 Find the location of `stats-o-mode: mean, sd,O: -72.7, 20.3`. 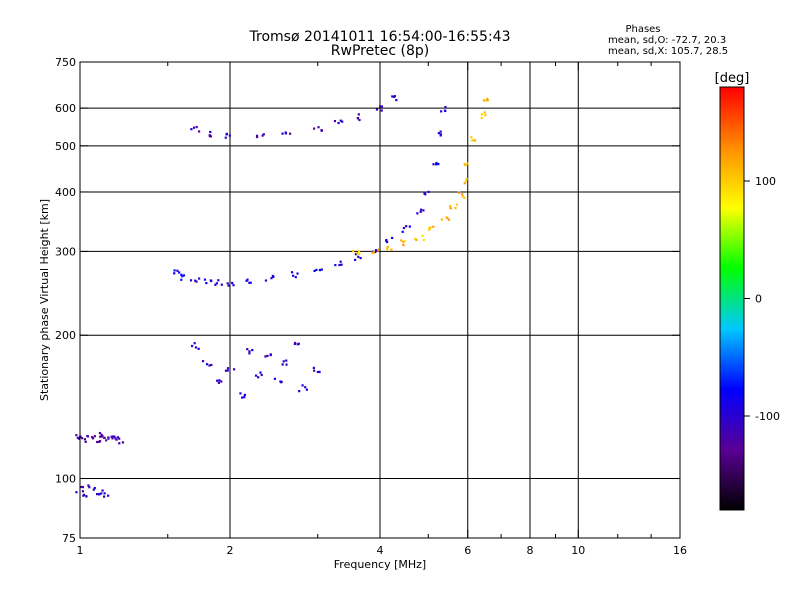

stats-o-mode: mean, sd,O: -72.7, 20.3 is located at coordinates (667, 40).